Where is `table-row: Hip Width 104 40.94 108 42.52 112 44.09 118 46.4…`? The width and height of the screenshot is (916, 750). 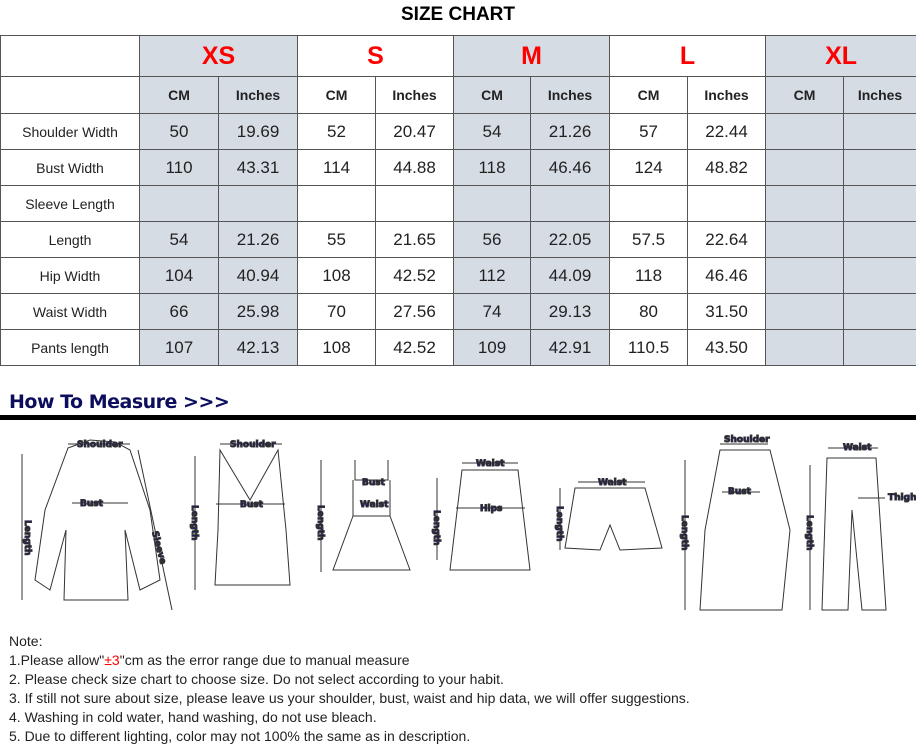
table-row: Hip Width 104 40.94 108 42.52 112 44.09 118 46.4… is located at coordinates (458, 275).